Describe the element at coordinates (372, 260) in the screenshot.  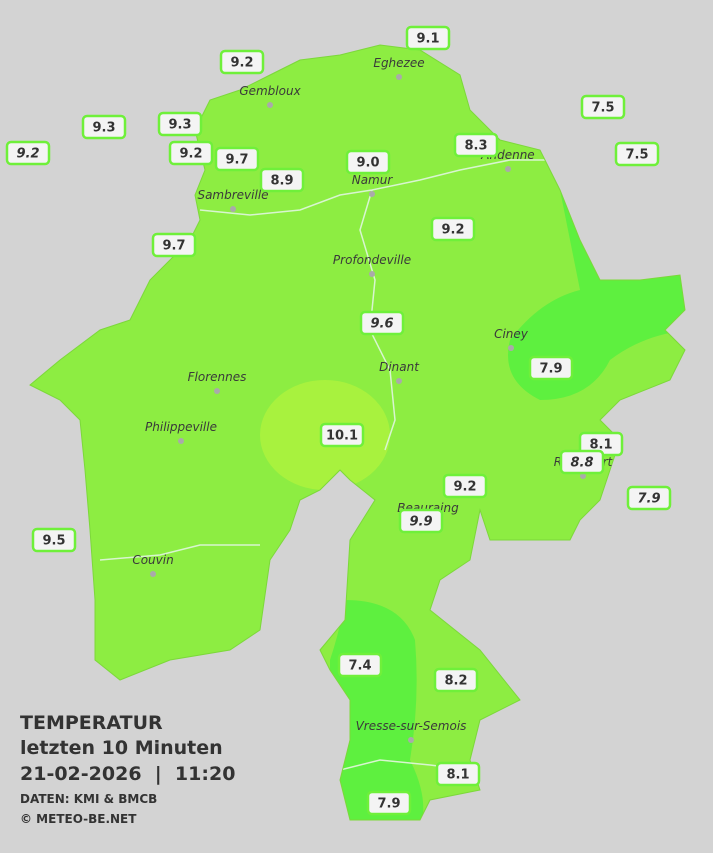
I see `city-name: Profondeville` at that location.